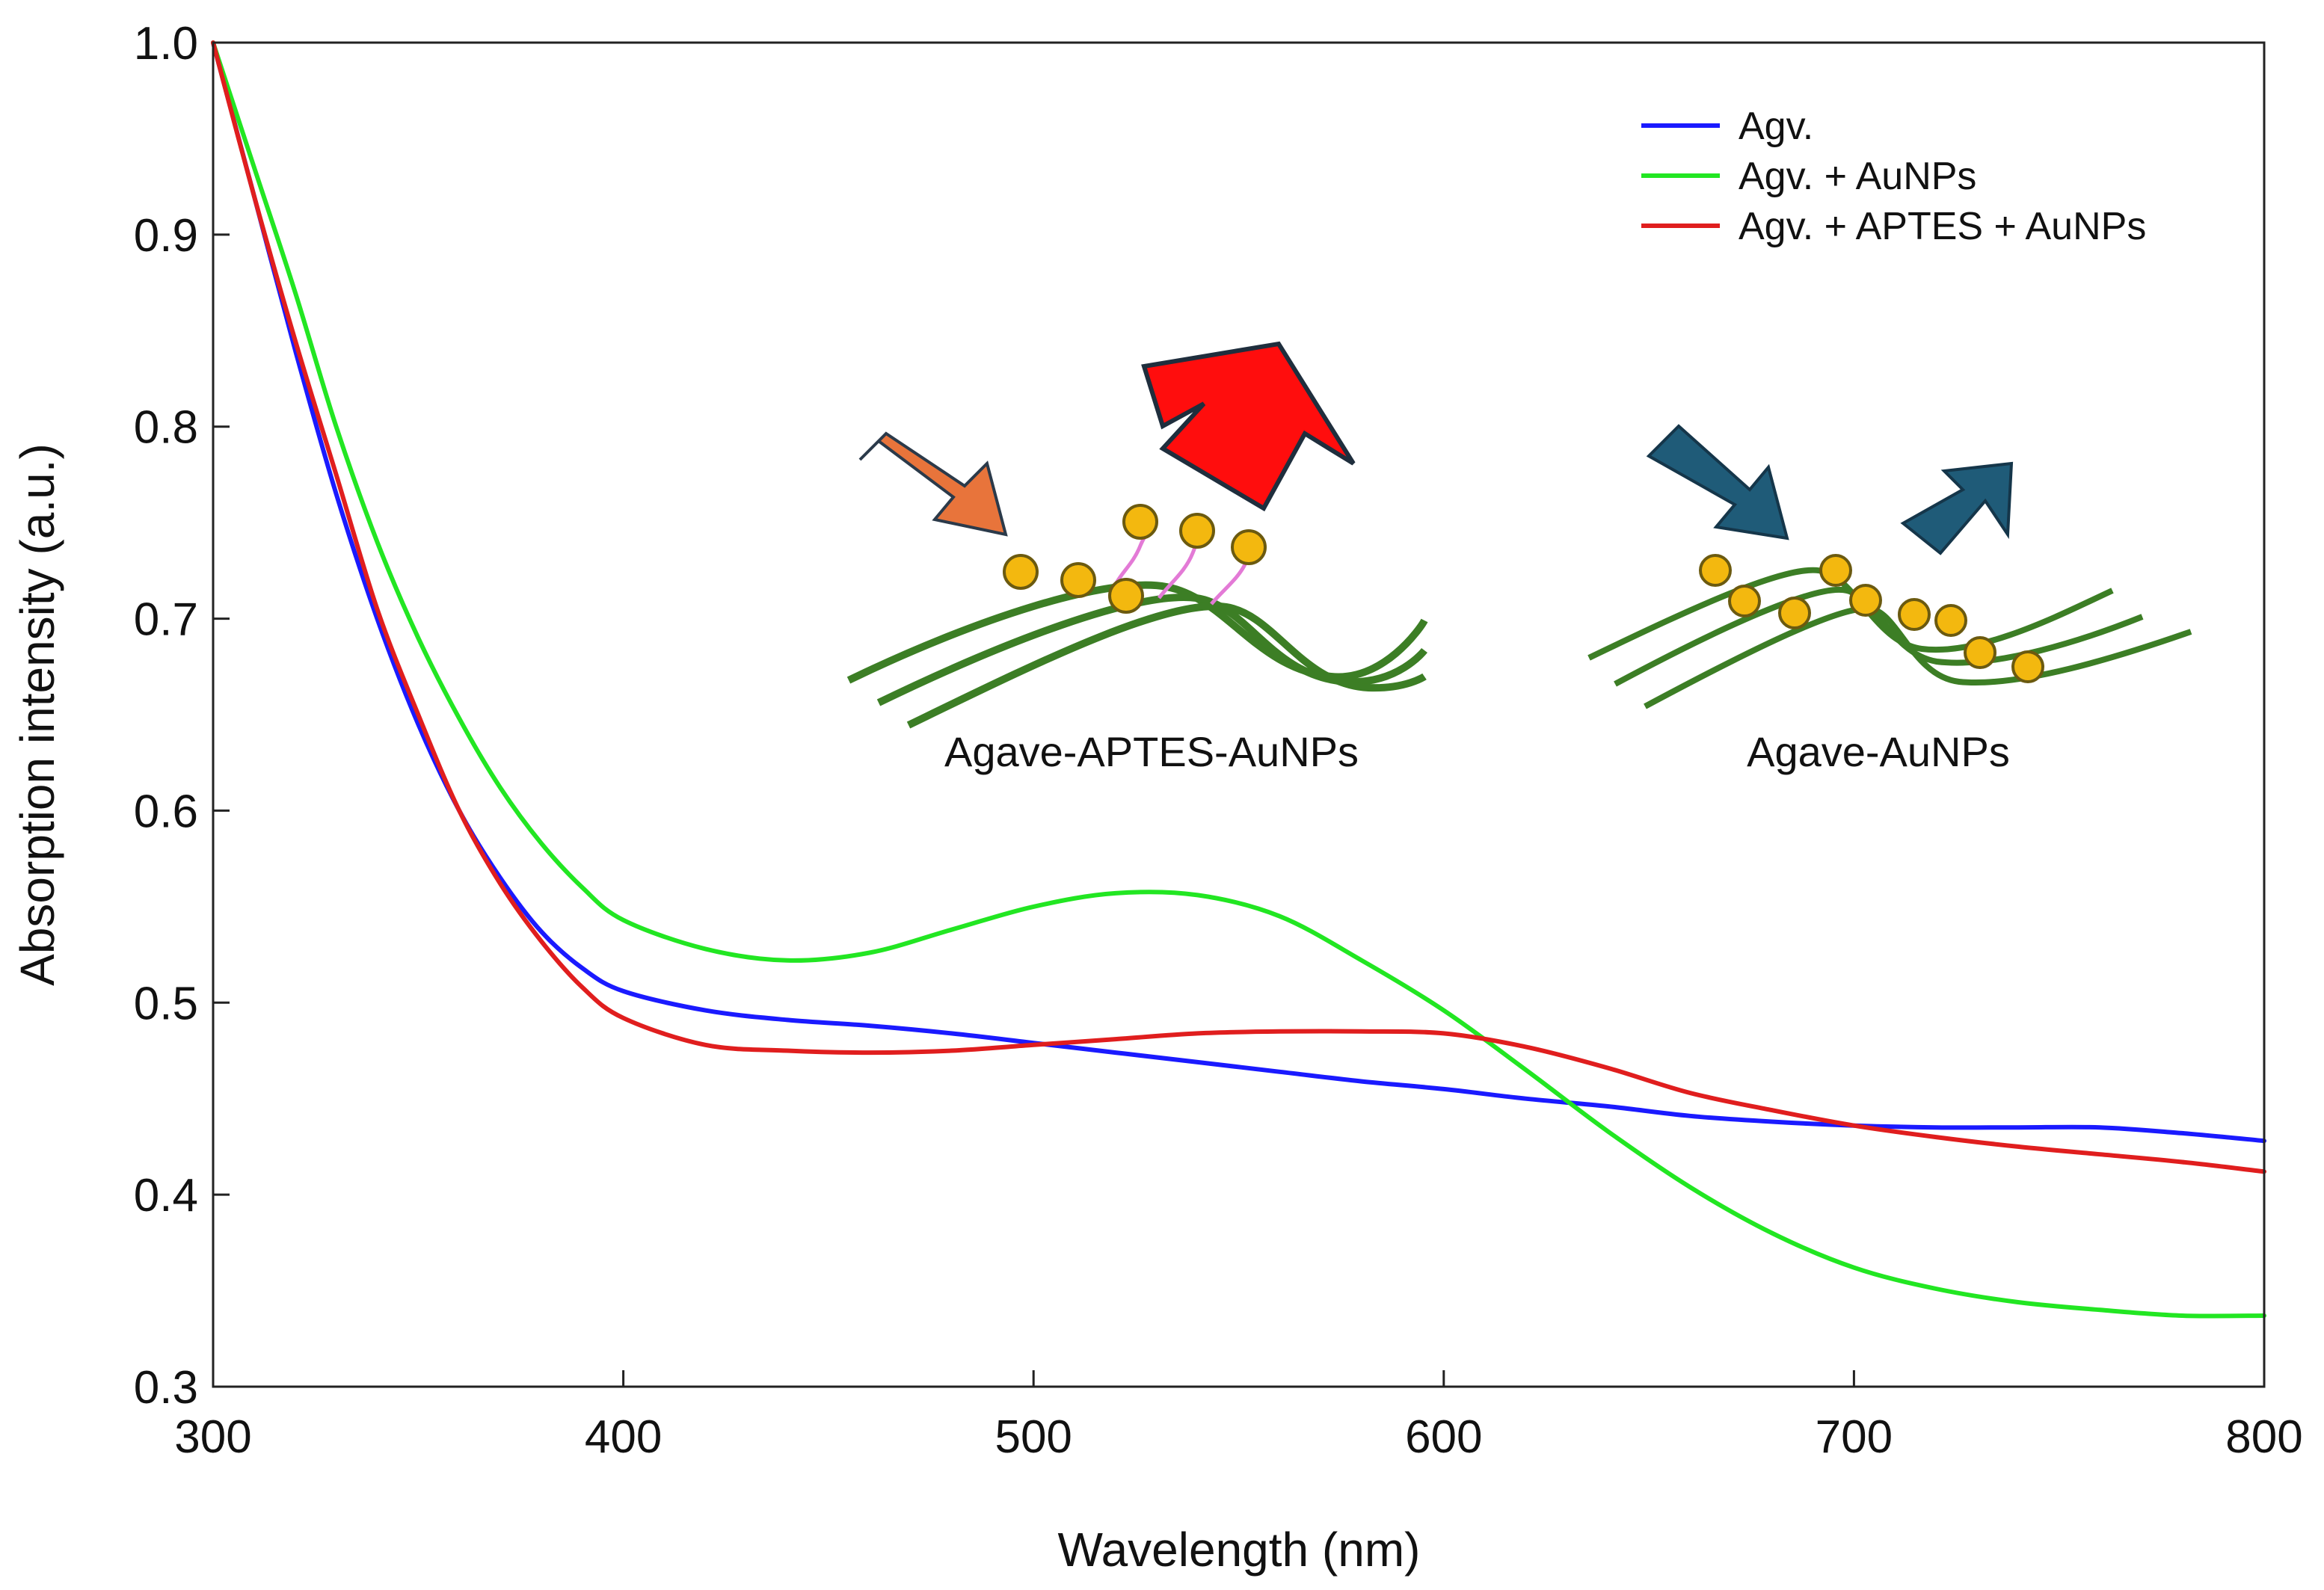  I want to click on inset-agave-aunps: Agave-AuNPs, so click(1889, 599).